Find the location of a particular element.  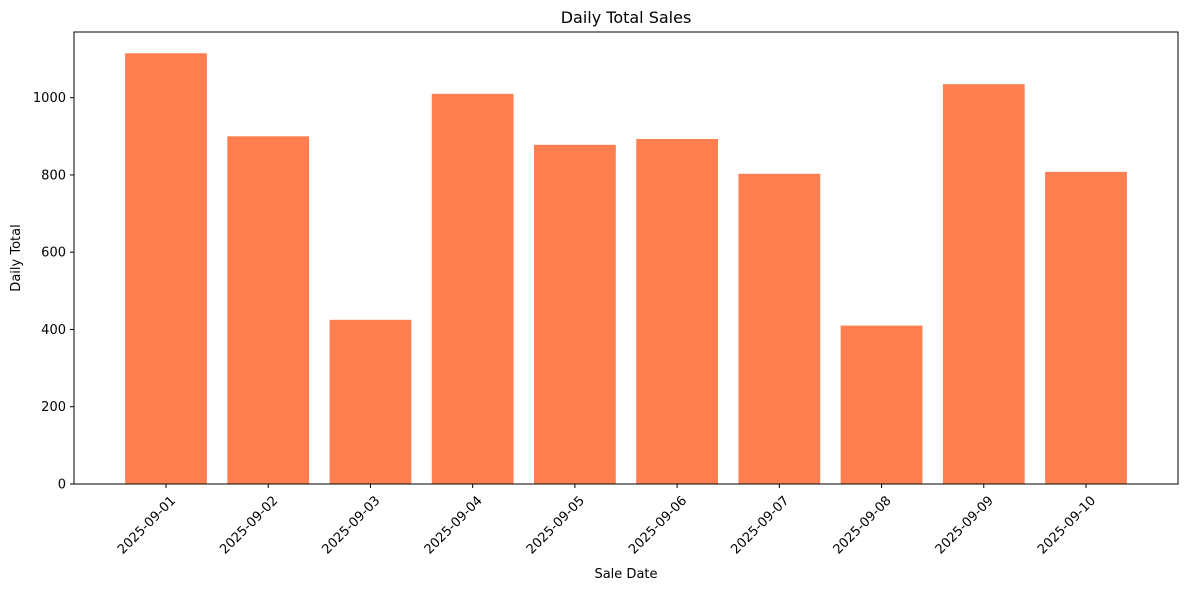

y-tick-label: 200 is located at coordinates (53, 407).